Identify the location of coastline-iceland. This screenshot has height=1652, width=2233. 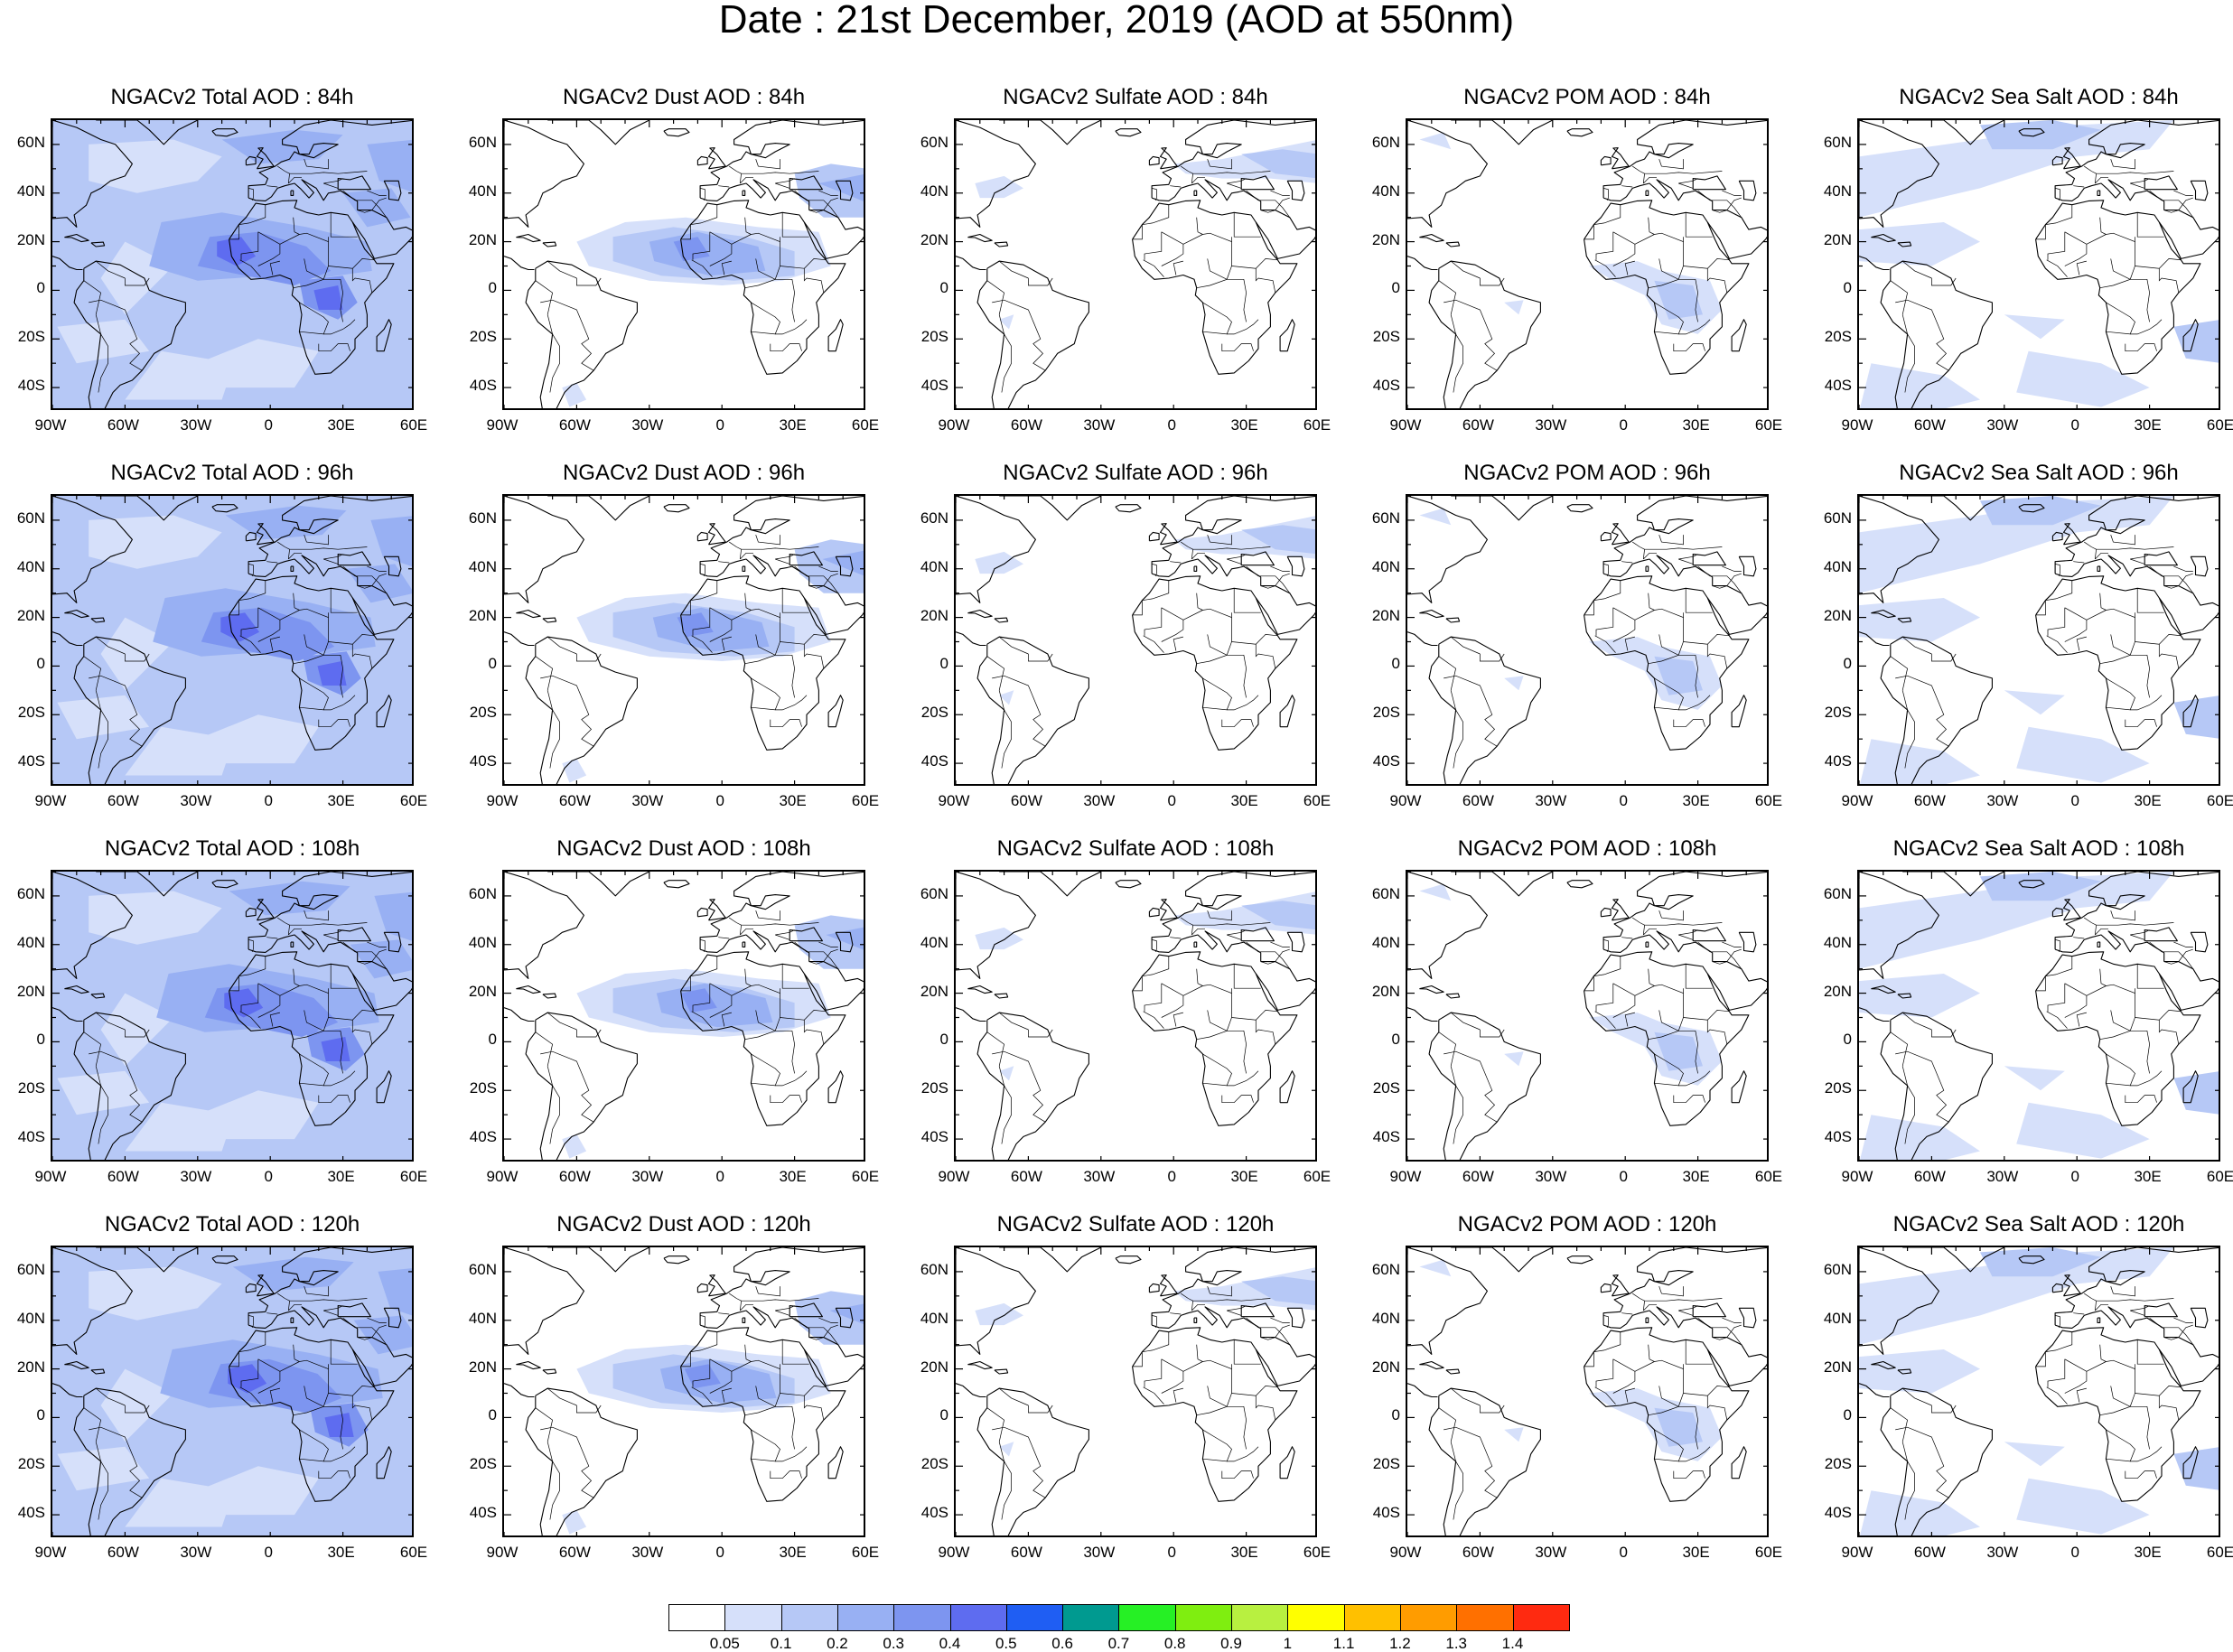
(224, 508).